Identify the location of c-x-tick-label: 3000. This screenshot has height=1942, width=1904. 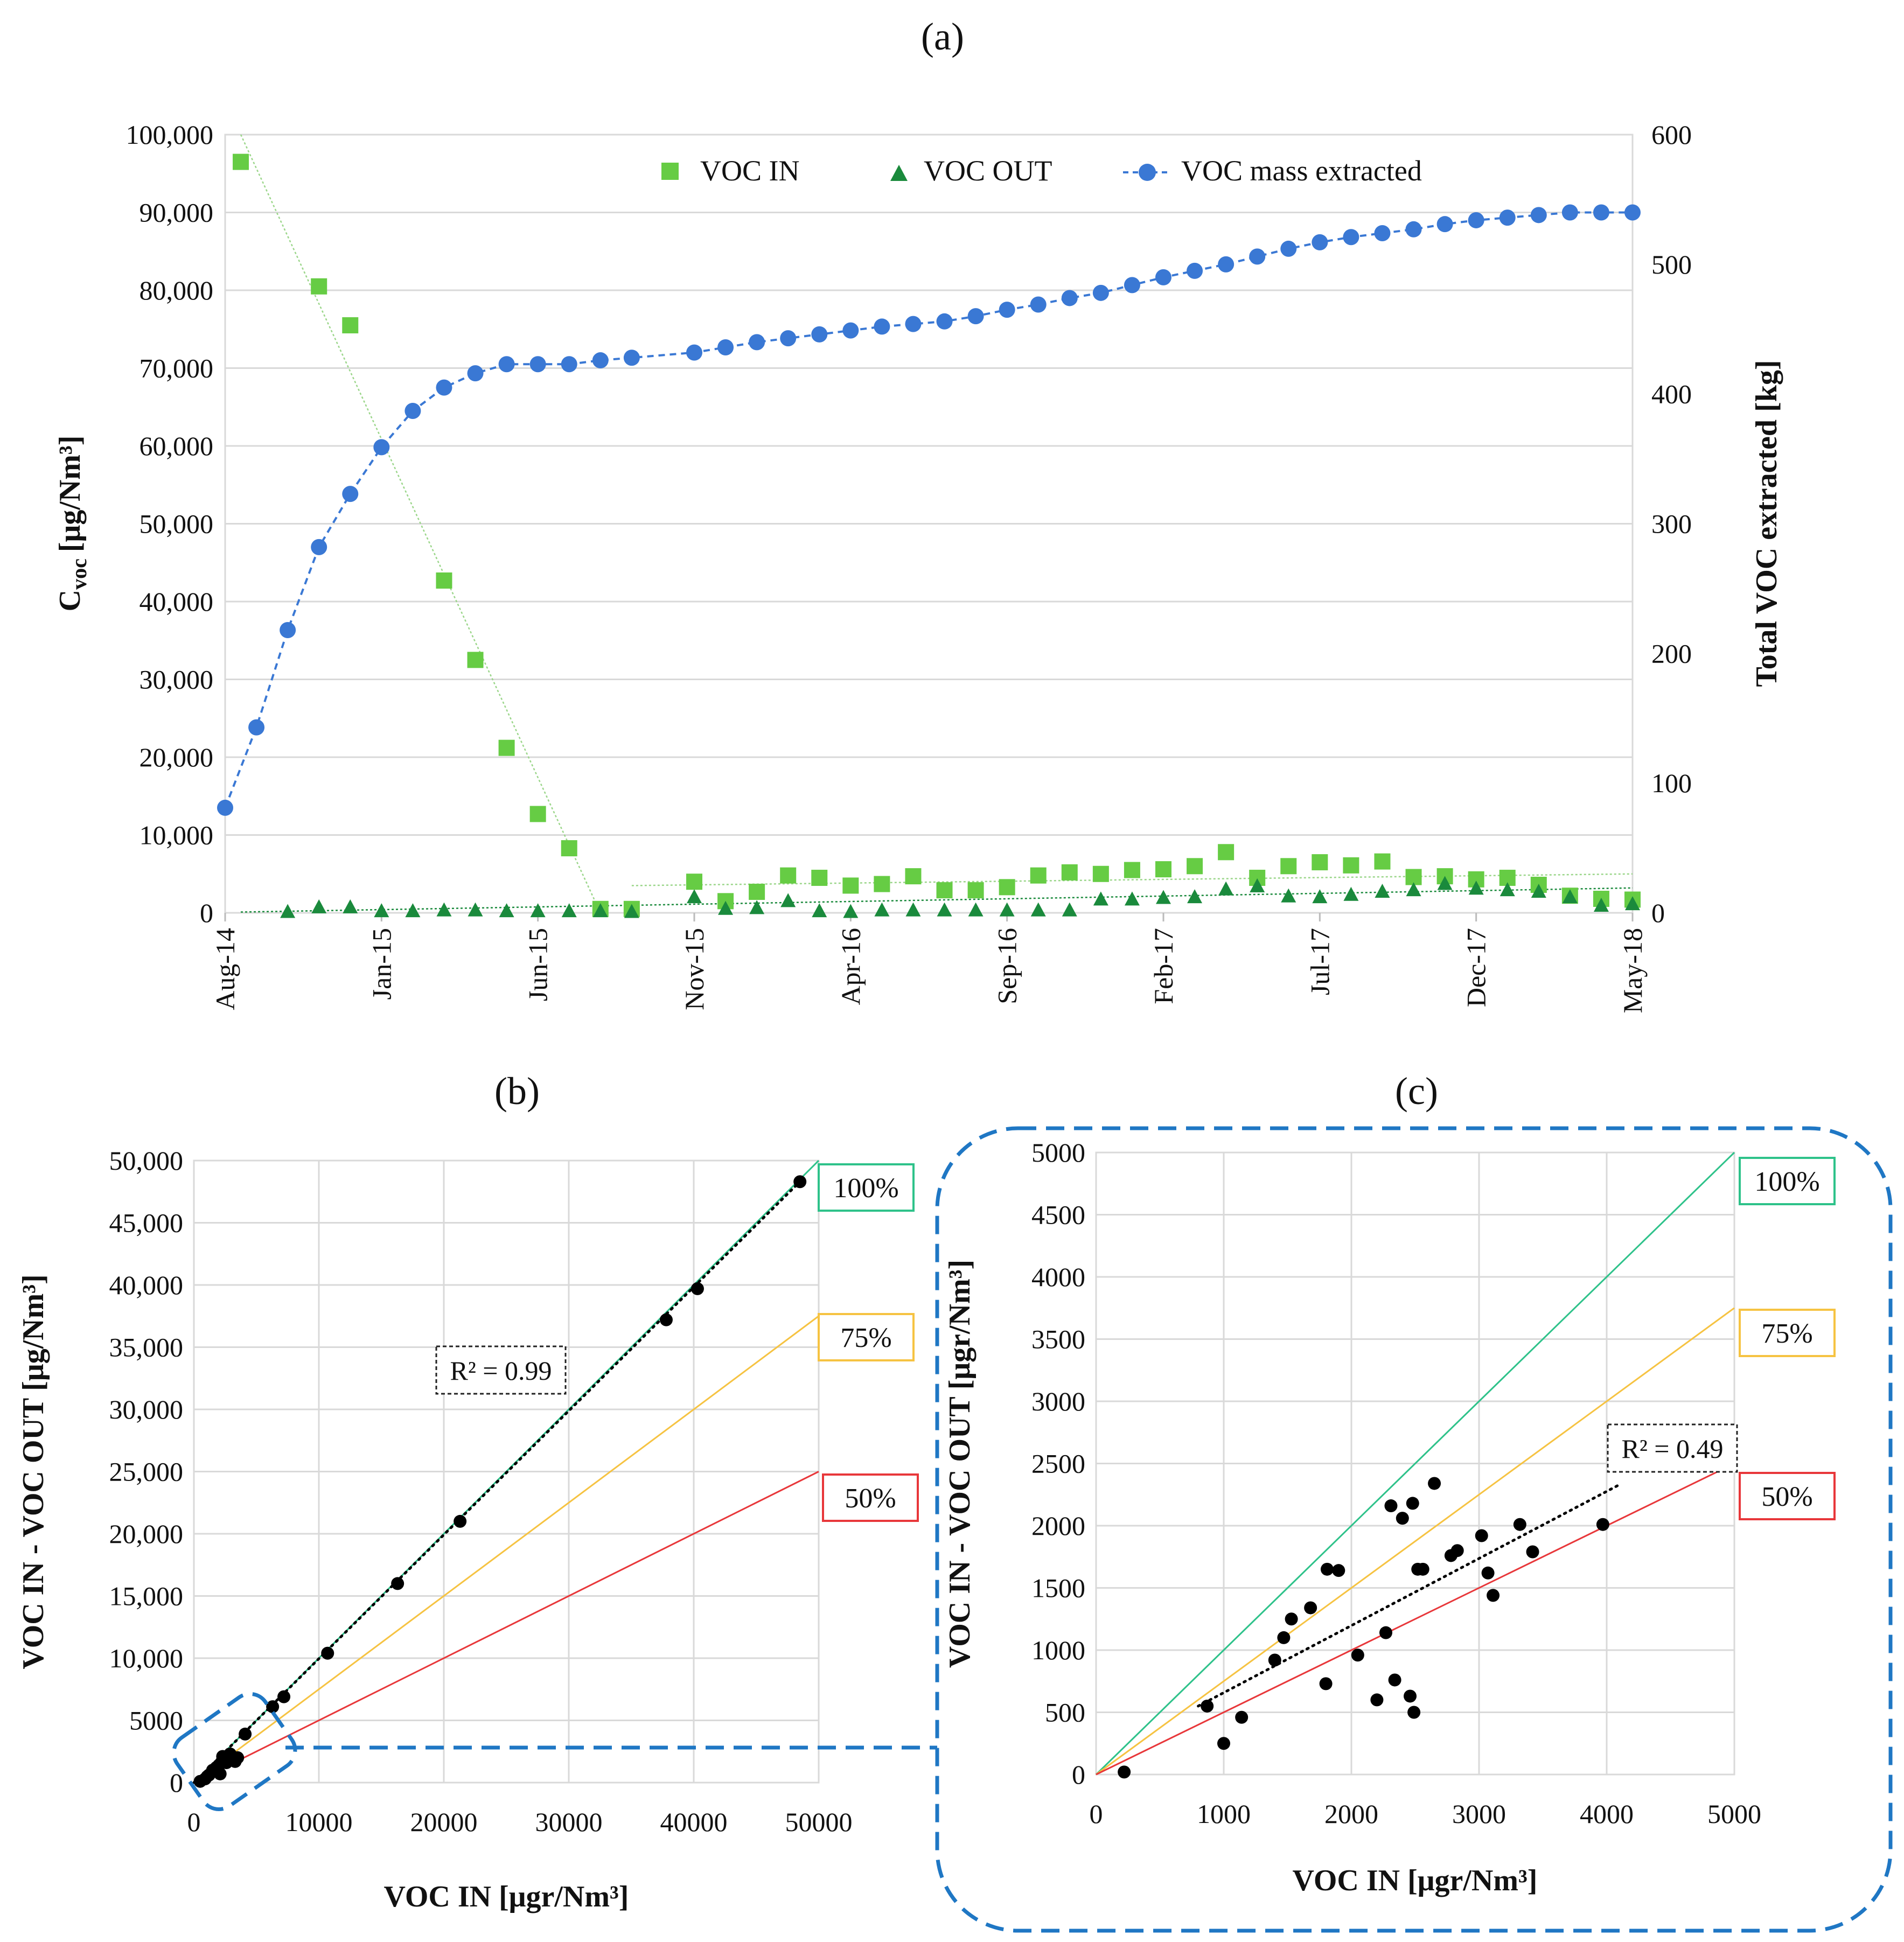
(1479, 1814).